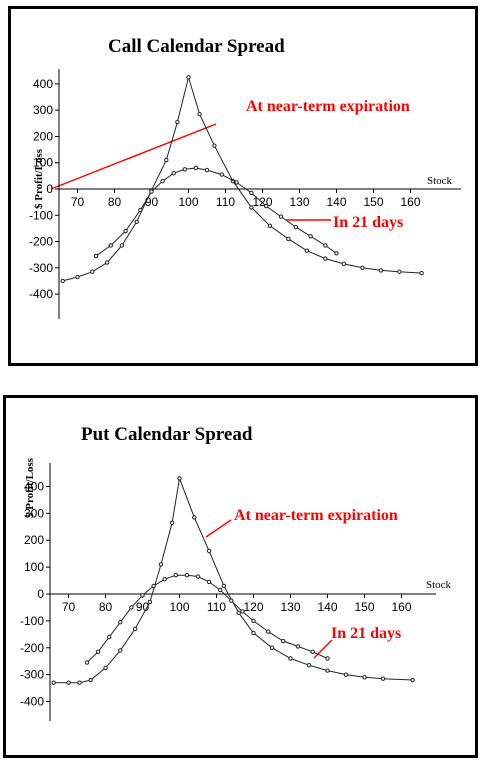  I want to click on x-tick-label: 80, so click(115, 202).